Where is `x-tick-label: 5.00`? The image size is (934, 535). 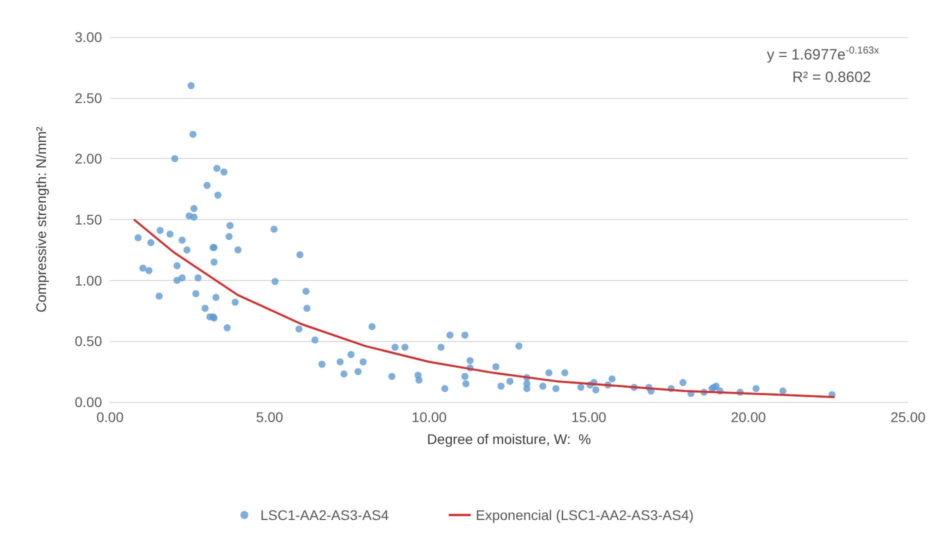 x-tick-label: 5.00 is located at coordinates (270, 417).